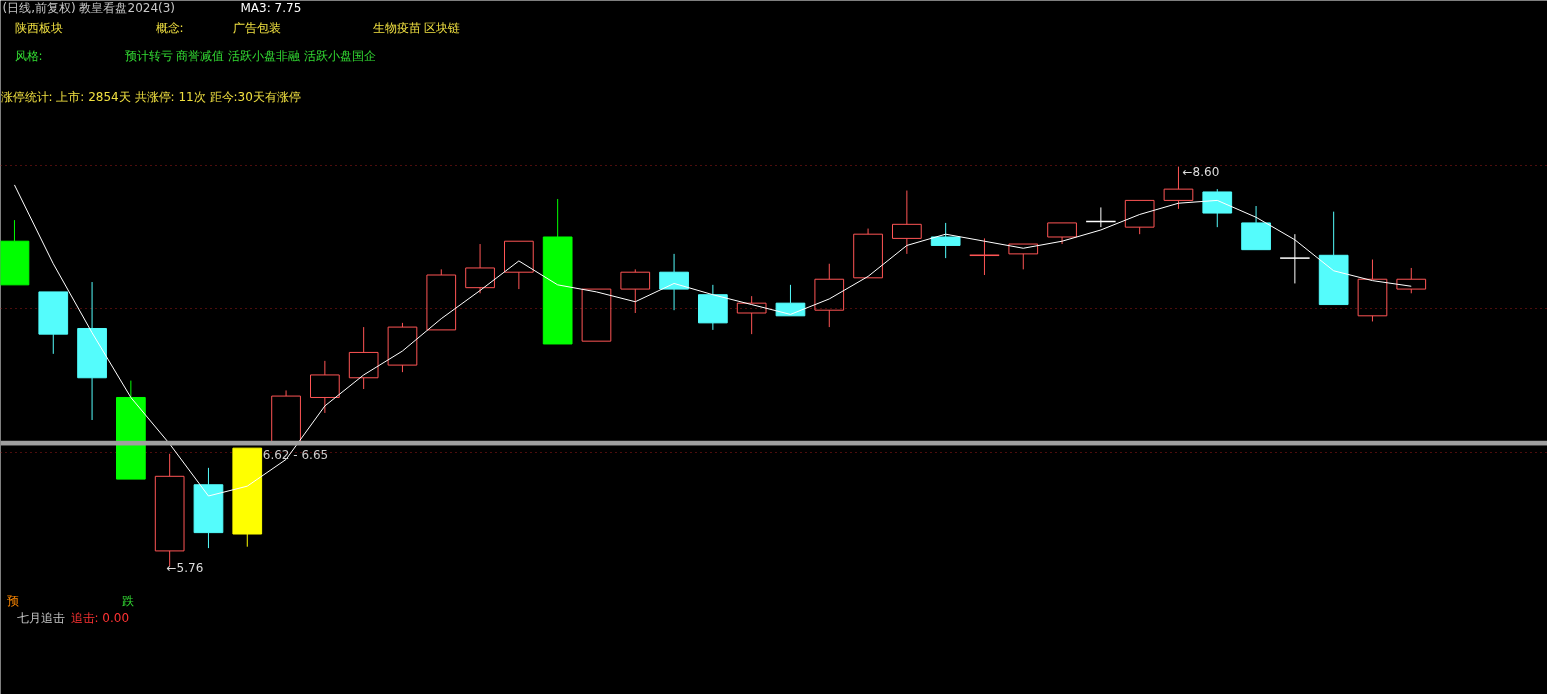  What do you see at coordinates (185, 567) in the screenshot?
I see `annotation: ←5.76` at bounding box center [185, 567].